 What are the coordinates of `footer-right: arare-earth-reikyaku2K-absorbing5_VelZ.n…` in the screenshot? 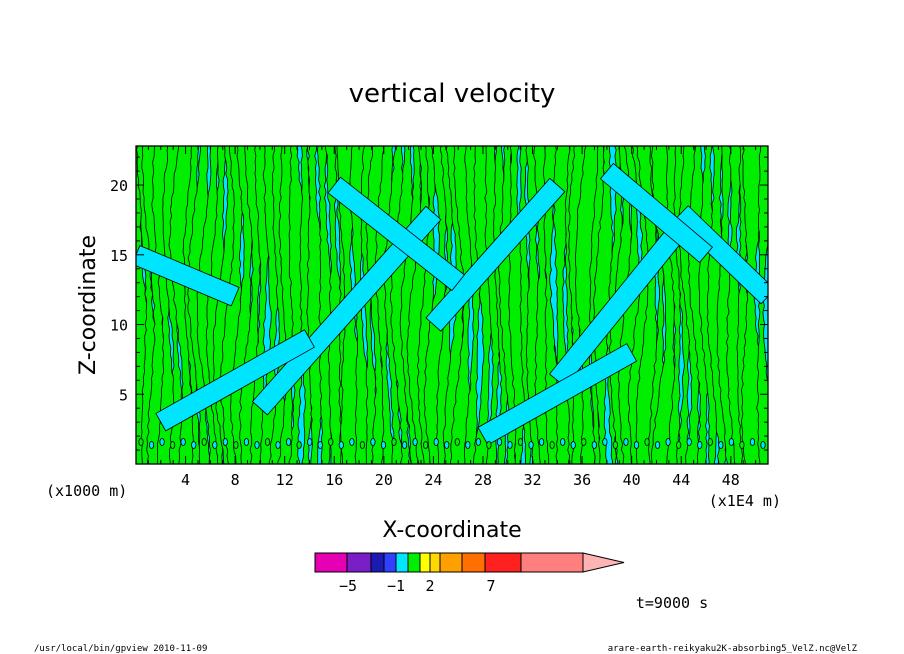 It's located at (733, 649).